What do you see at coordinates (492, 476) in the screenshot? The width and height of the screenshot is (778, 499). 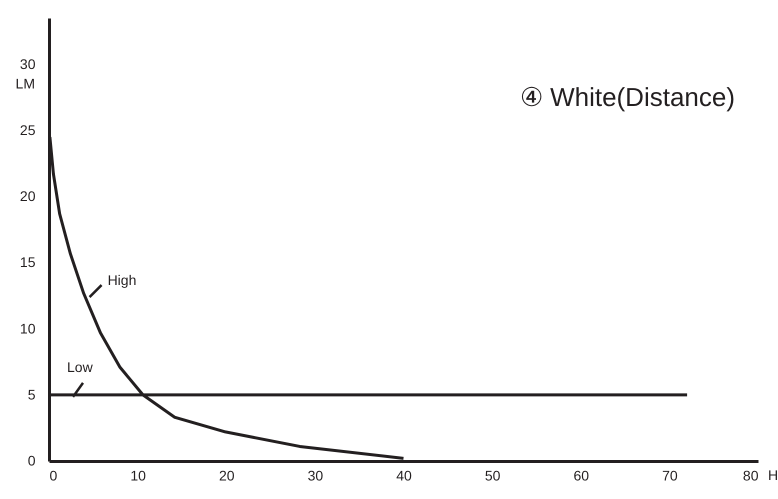 I see `x-tick-label: 50` at bounding box center [492, 476].